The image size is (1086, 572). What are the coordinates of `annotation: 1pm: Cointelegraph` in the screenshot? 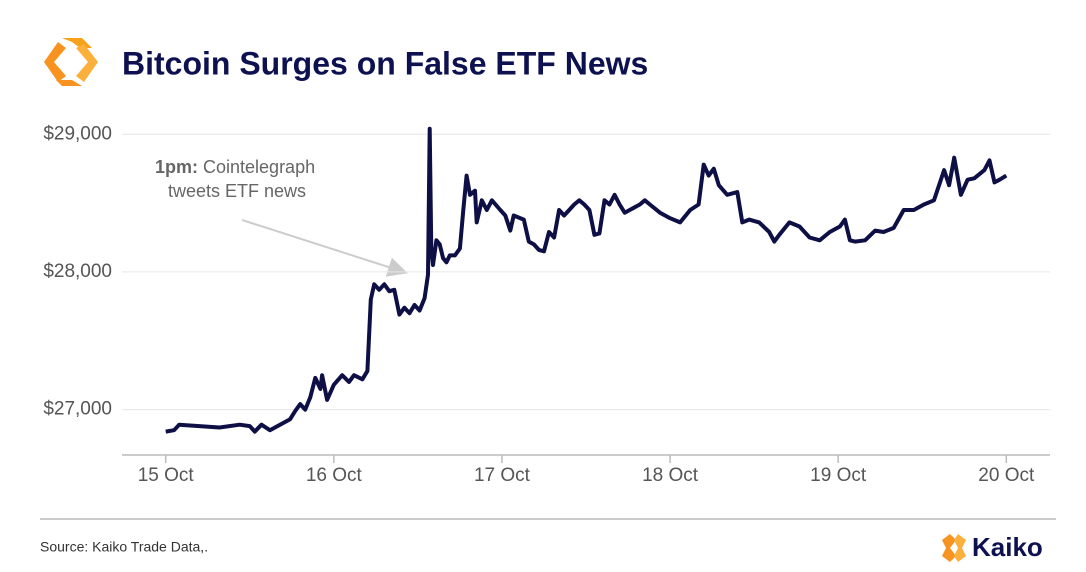 It's located at (235, 167).